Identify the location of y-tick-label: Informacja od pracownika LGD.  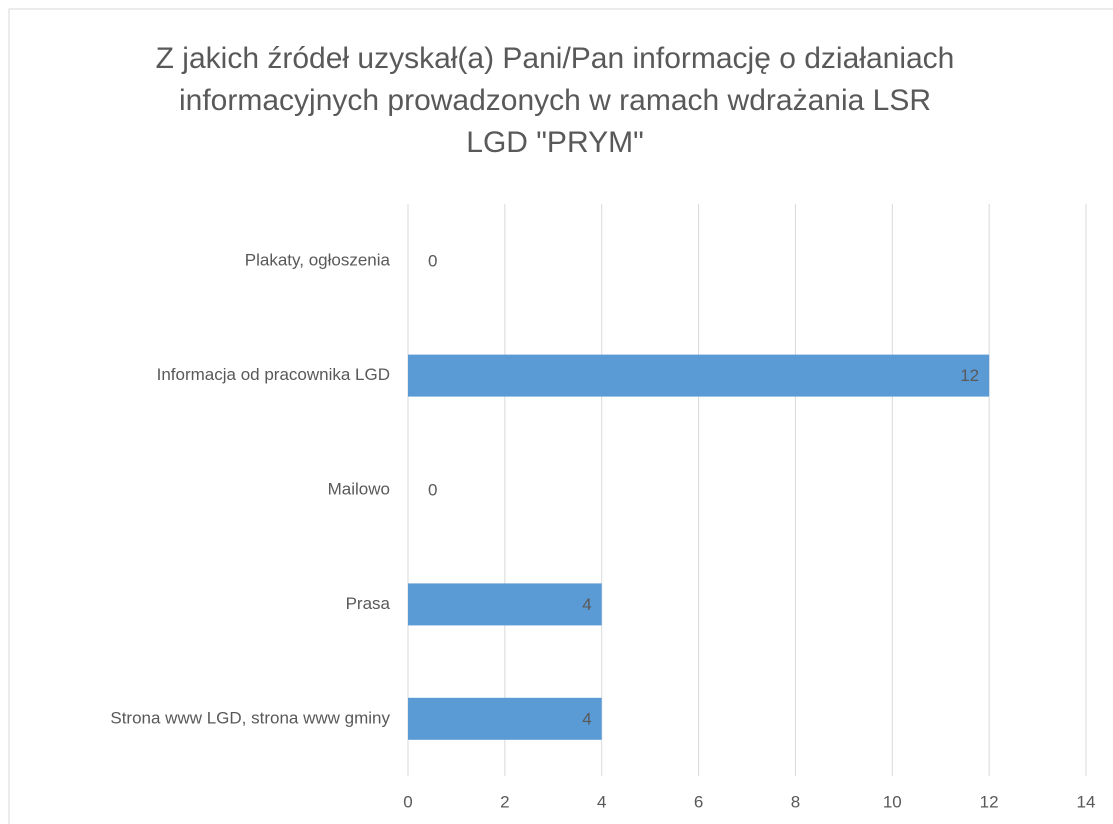
(273, 374).